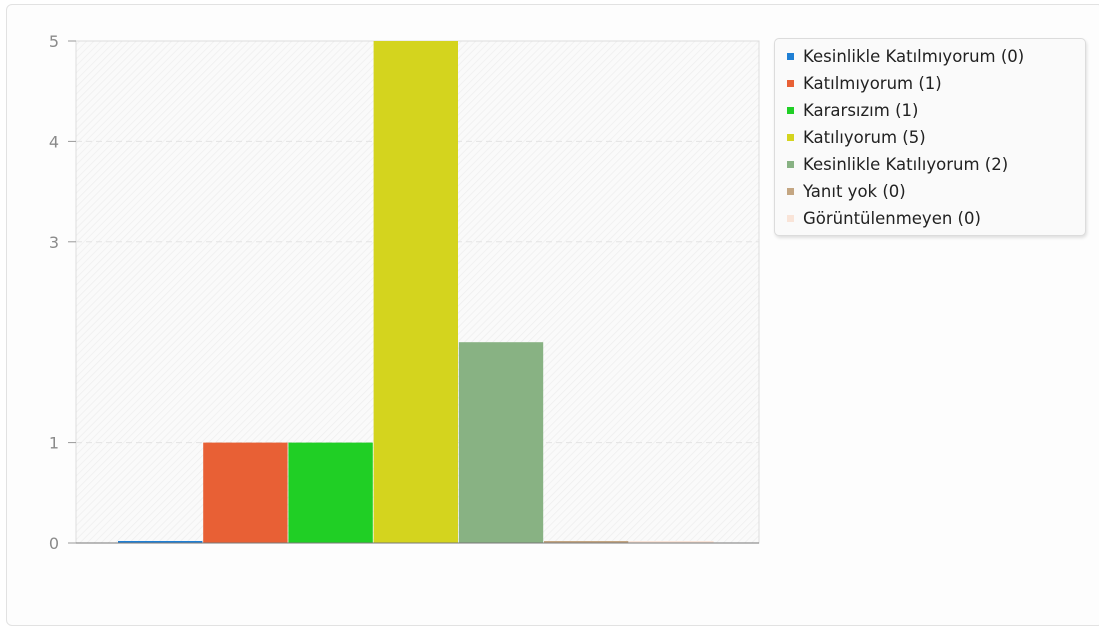  What do you see at coordinates (936, 137) in the screenshot?
I see `legend-item: Katılıyorum (5)` at bounding box center [936, 137].